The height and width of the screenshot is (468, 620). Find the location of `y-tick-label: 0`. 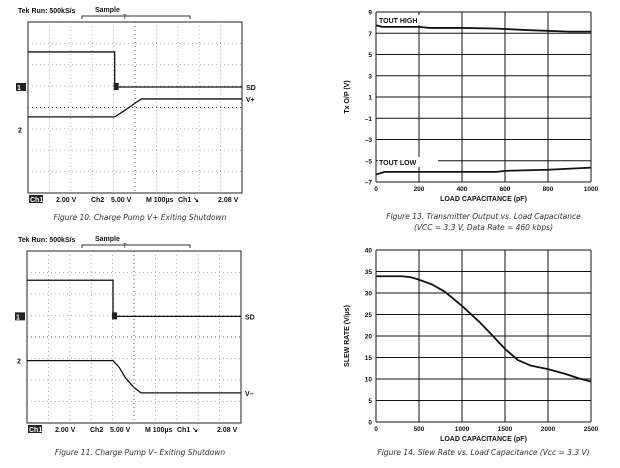

y-tick-label: 0 is located at coordinates (370, 423).